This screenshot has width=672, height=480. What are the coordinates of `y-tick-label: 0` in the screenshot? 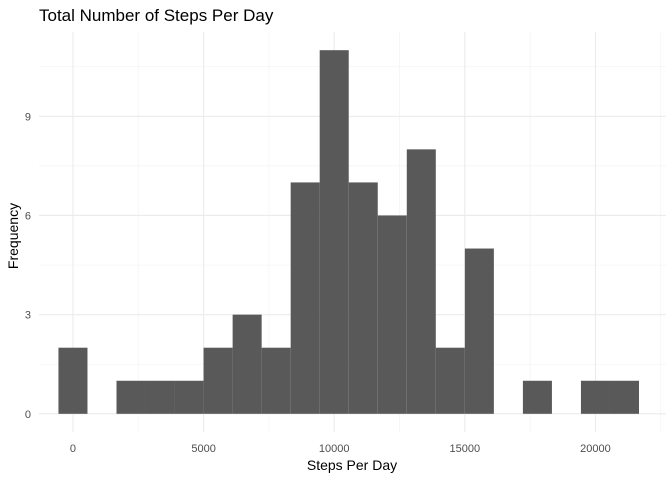 It's located at (28, 415).